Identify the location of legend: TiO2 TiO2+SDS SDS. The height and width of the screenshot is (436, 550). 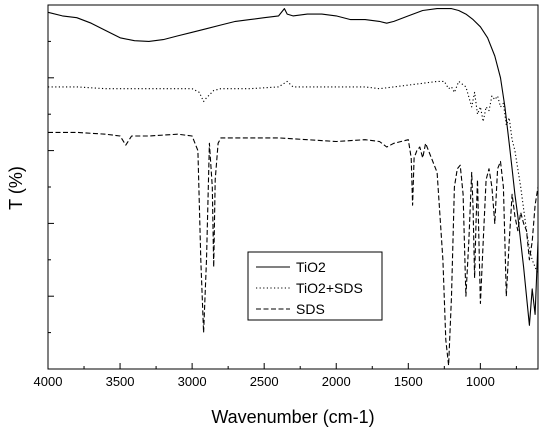
(315, 286).